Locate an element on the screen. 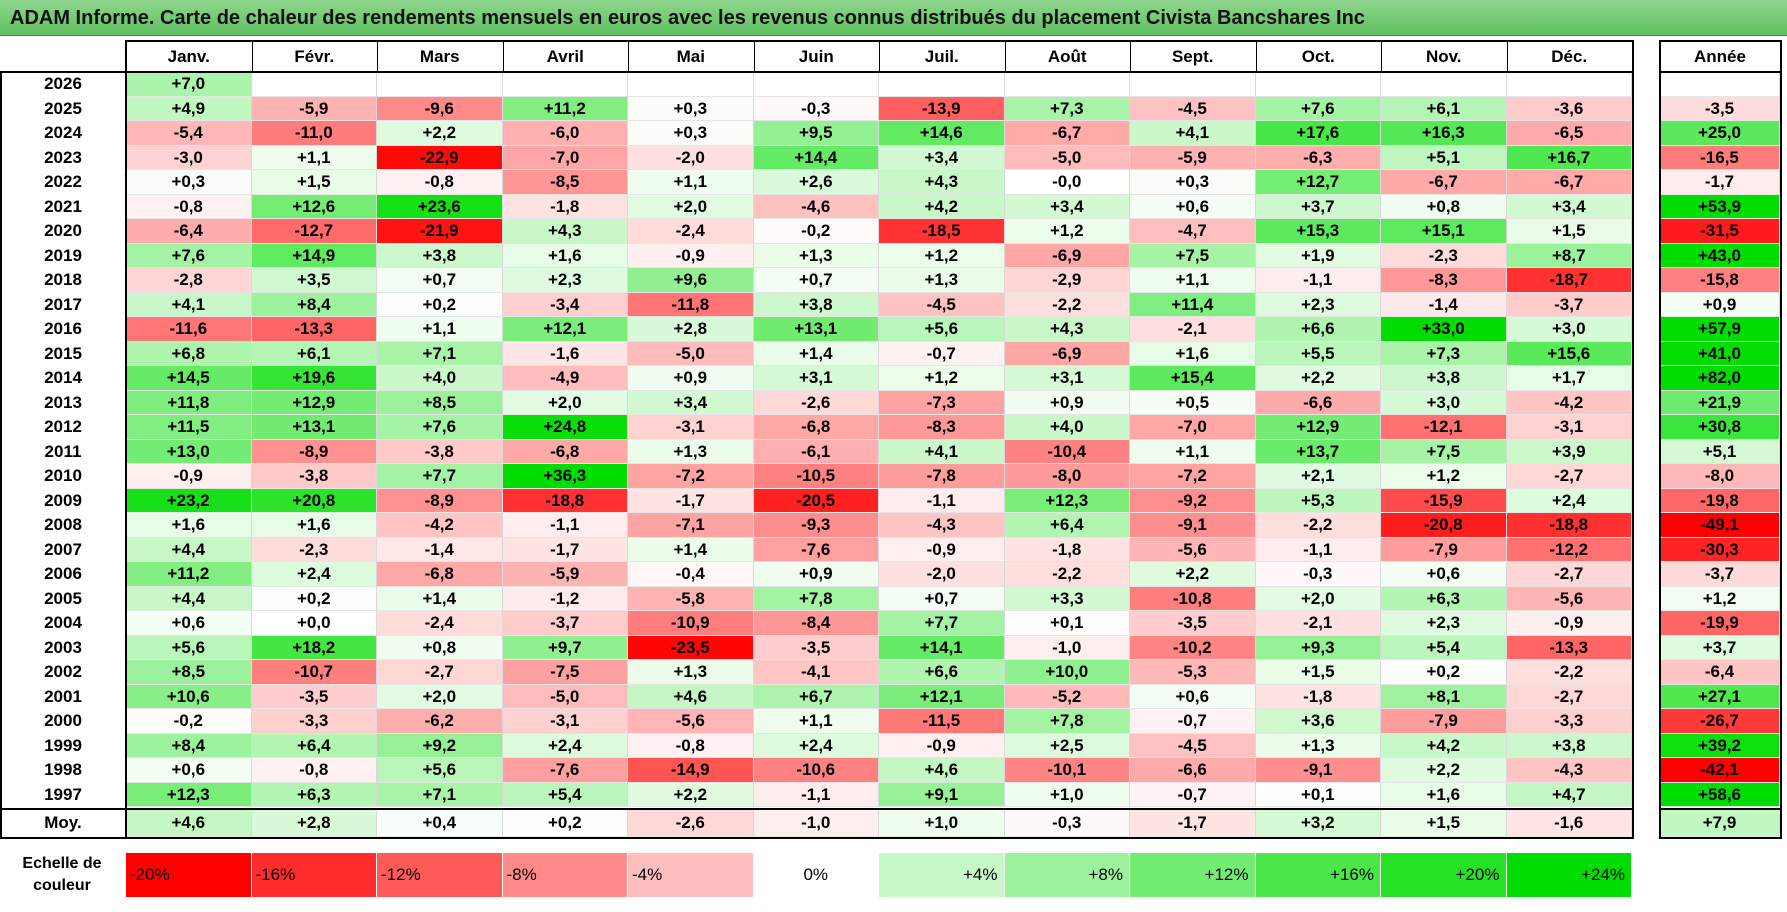 The image size is (1787, 912). heatmap-cell: +13,0 is located at coordinates (189, 451).